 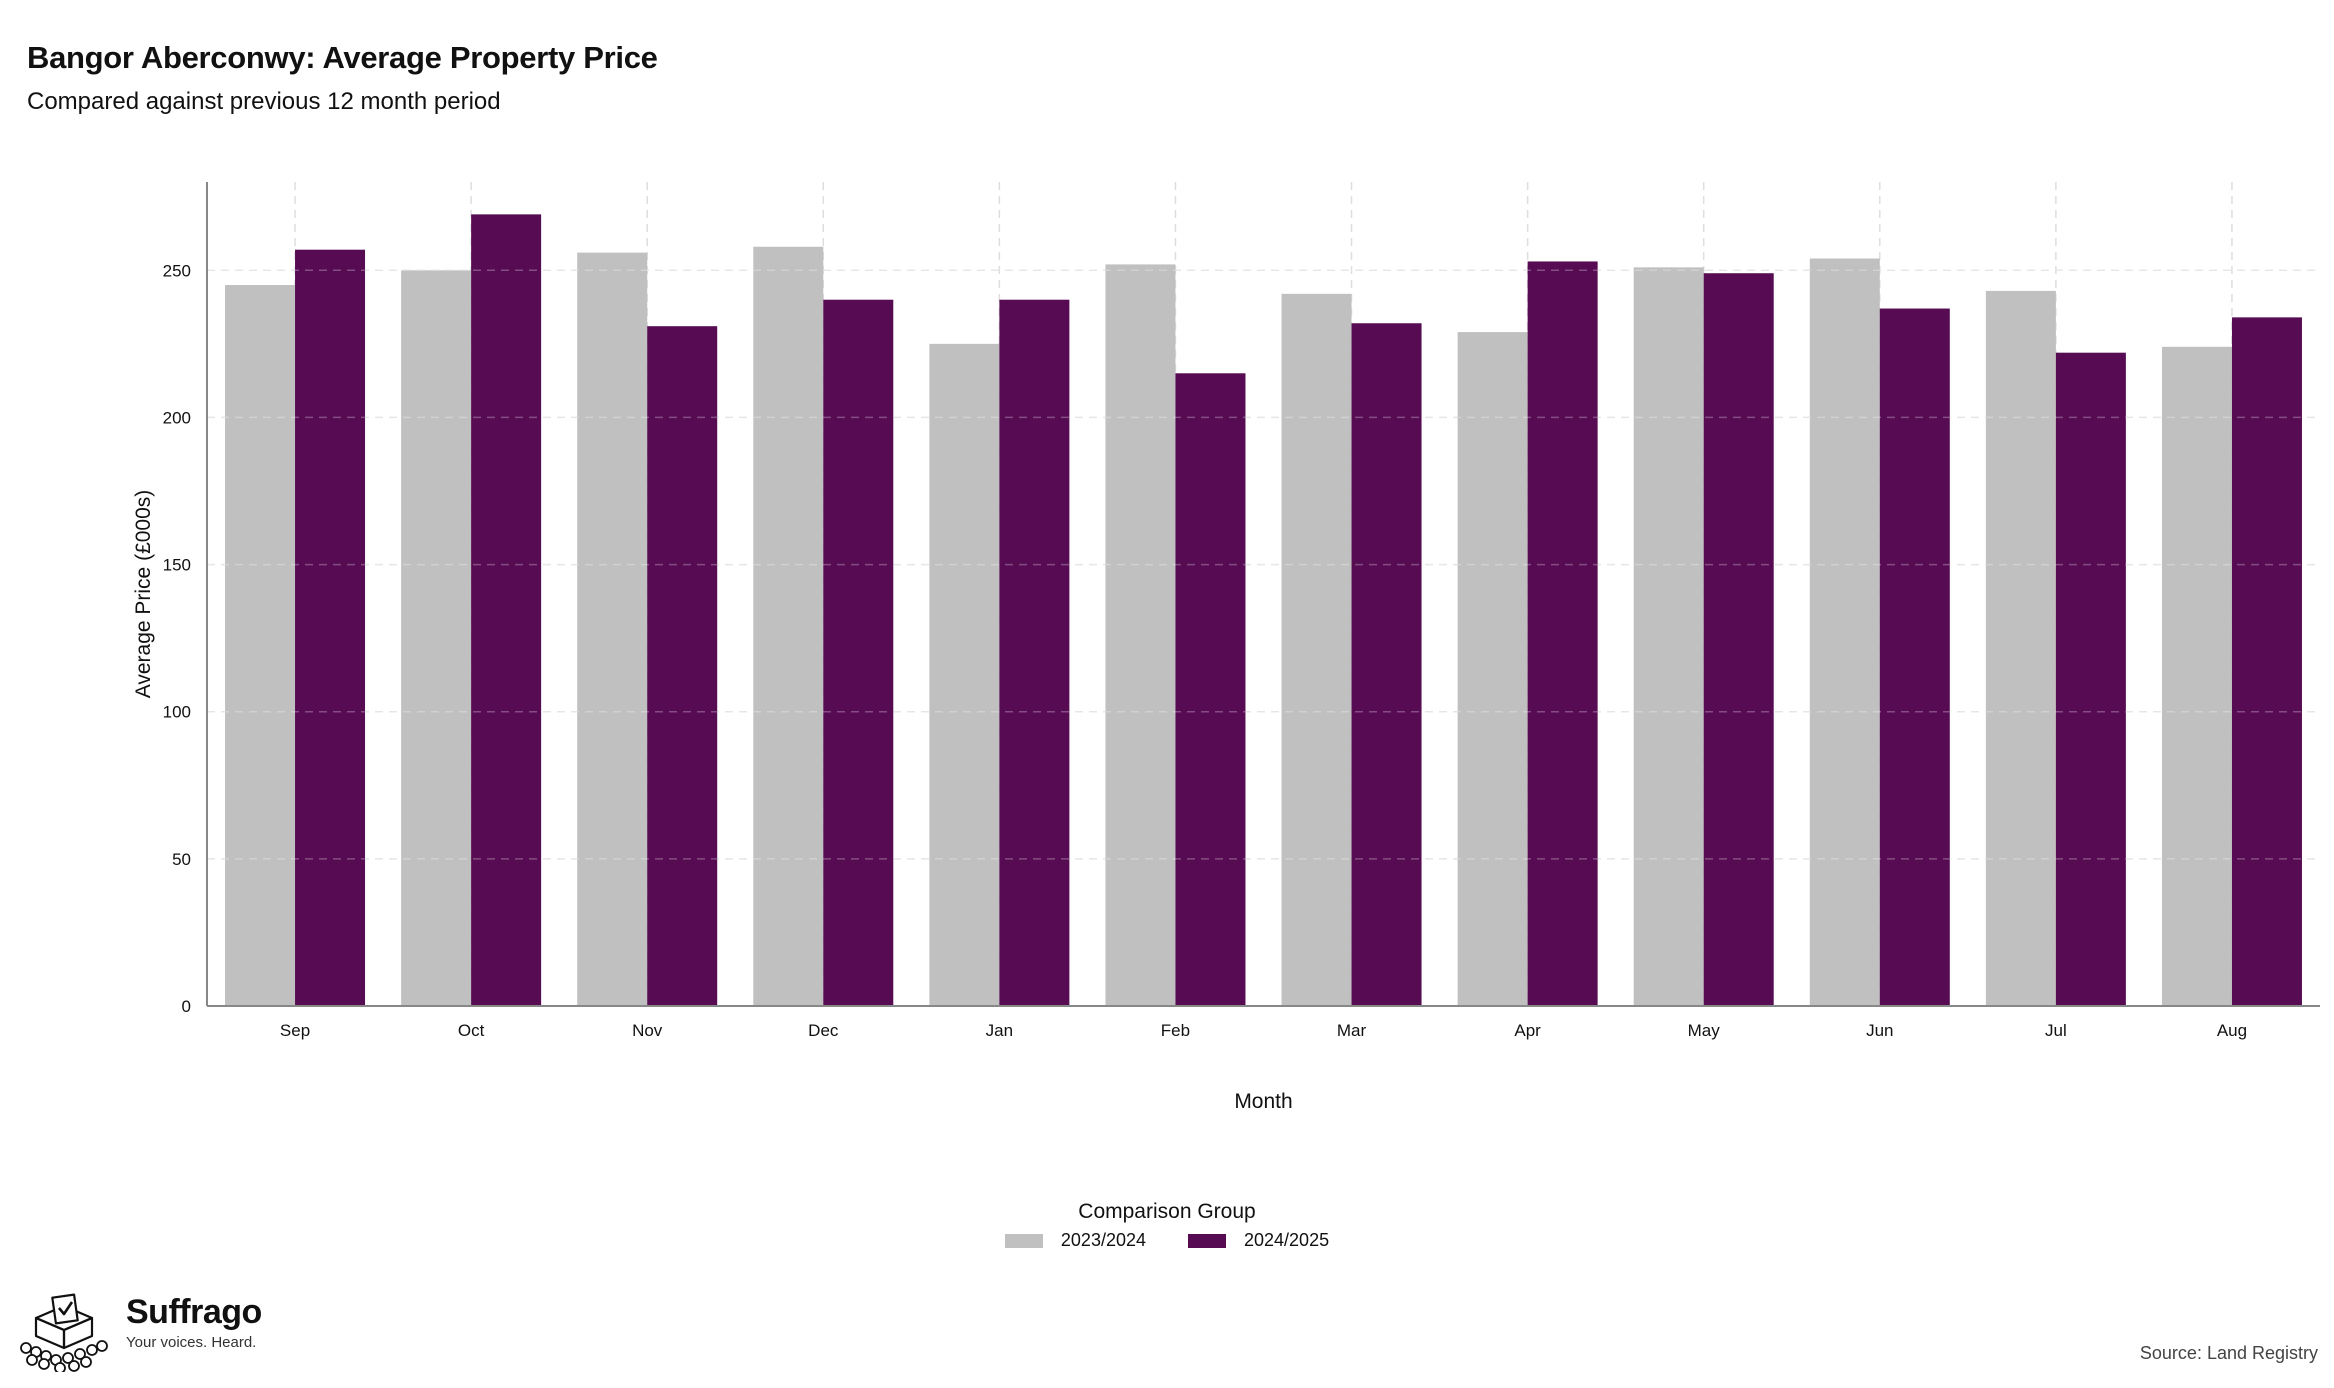 What do you see at coordinates (1352, 1030) in the screenshot?
I see `x-tick-label-mar: Mar` at bounding box center [1352, 1030].